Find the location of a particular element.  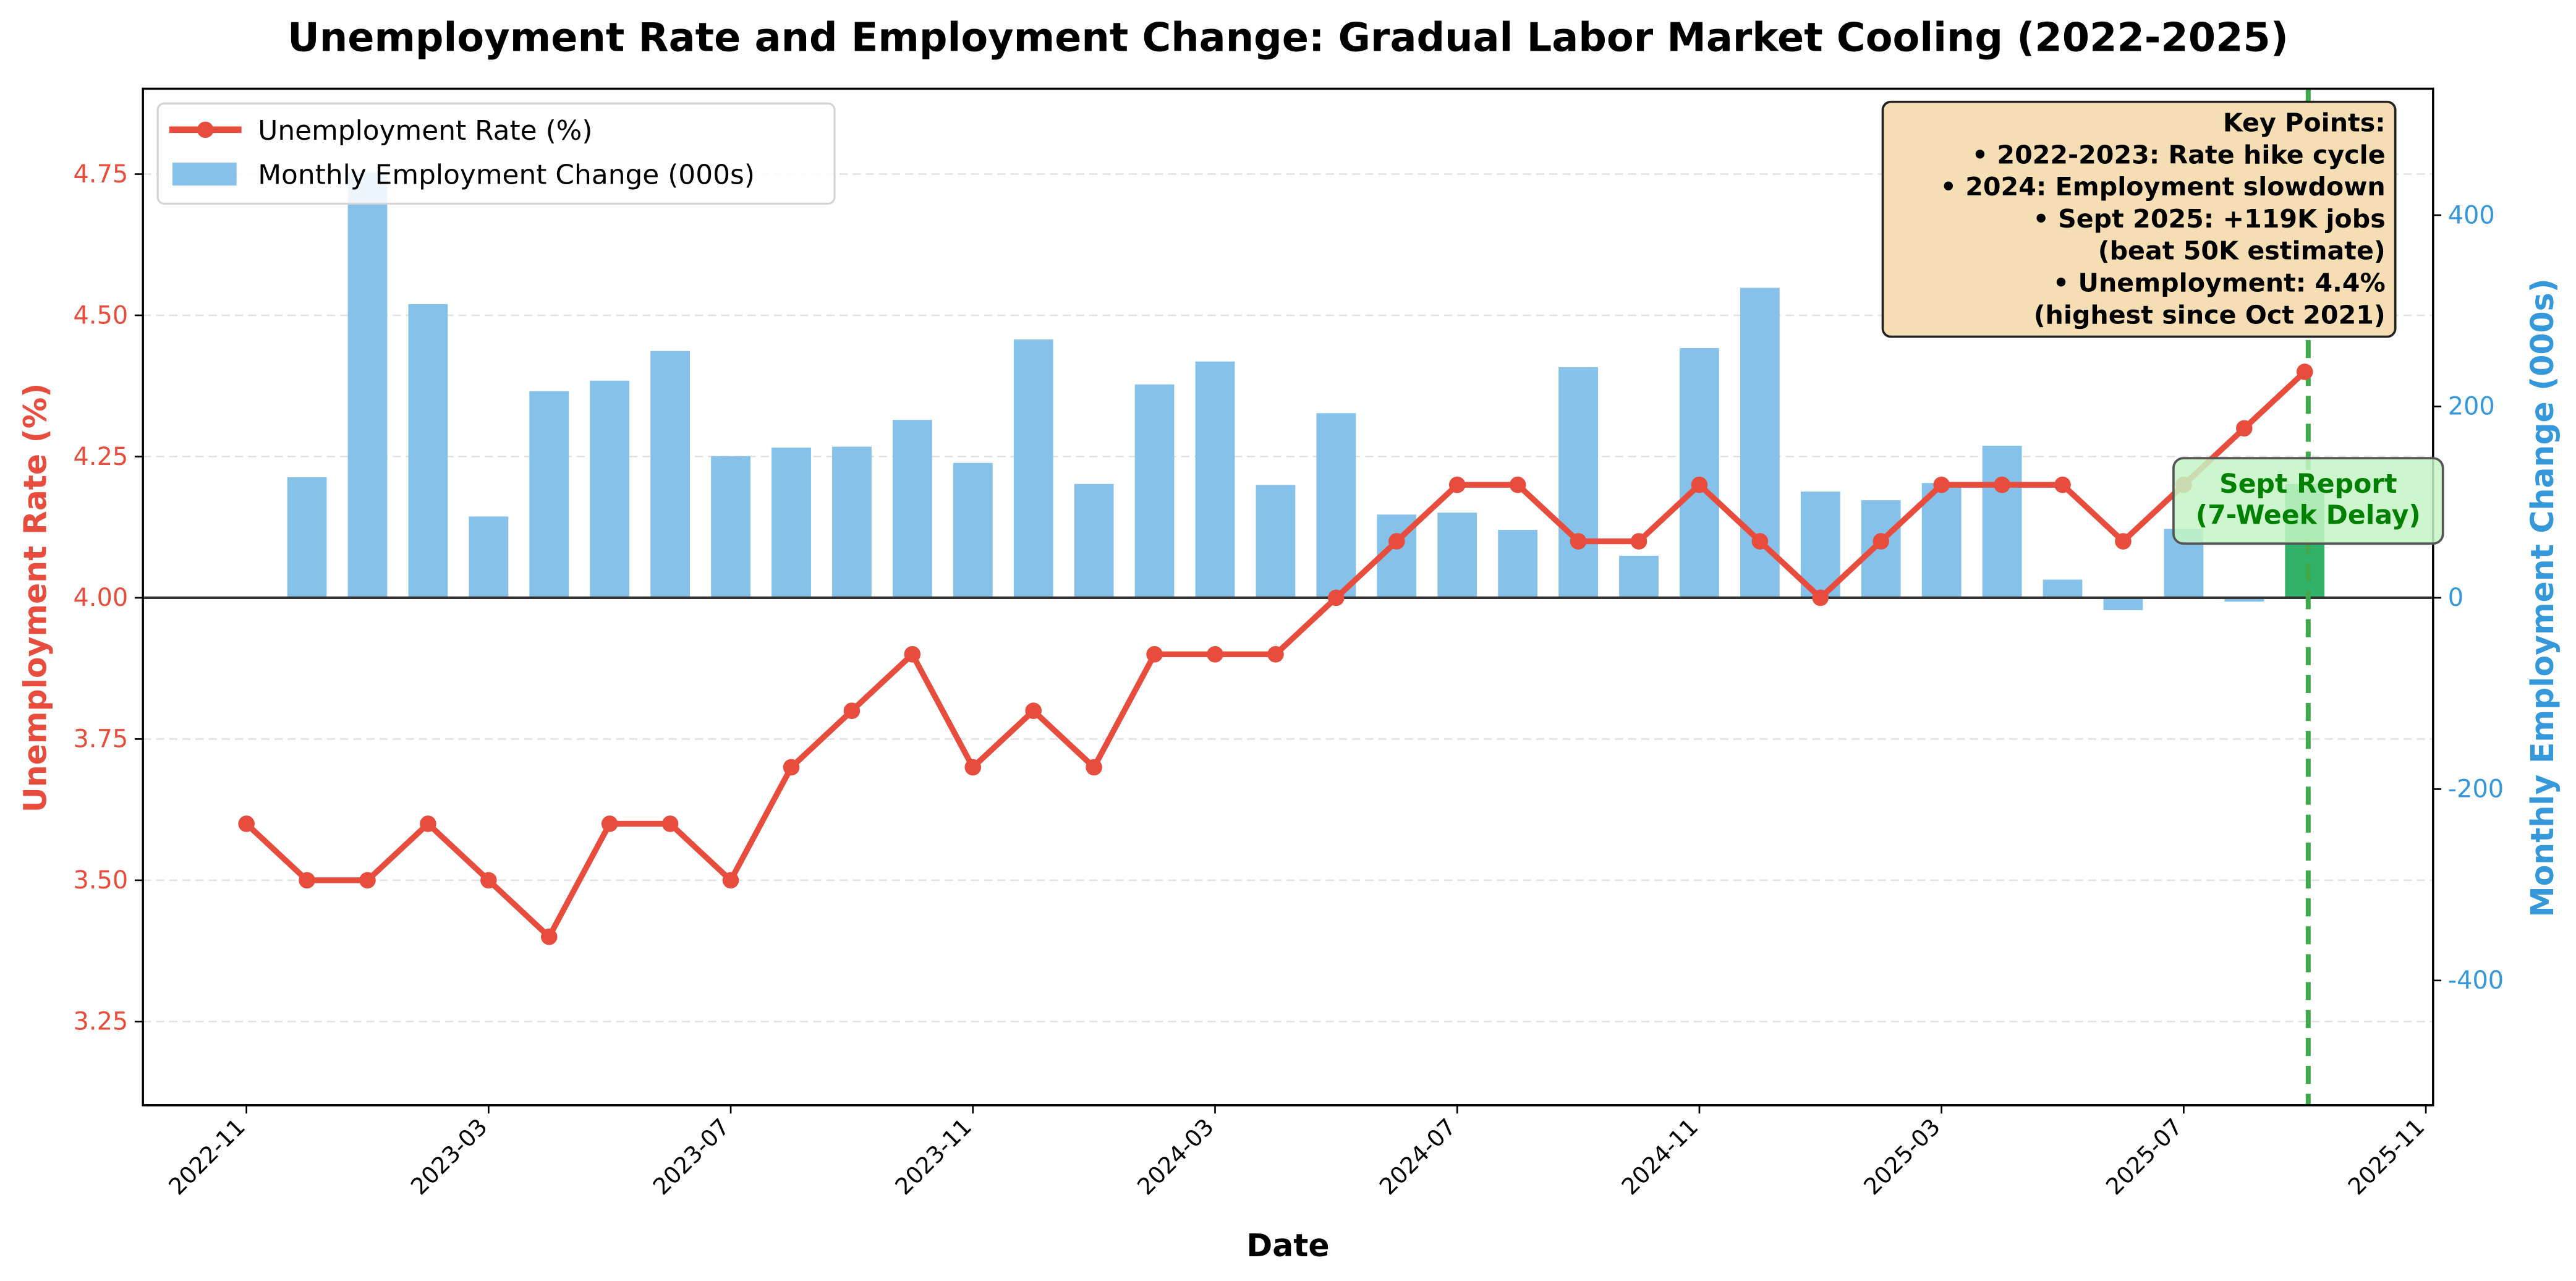

y-right-tick: -200 is located at coordinates (2476, 789).